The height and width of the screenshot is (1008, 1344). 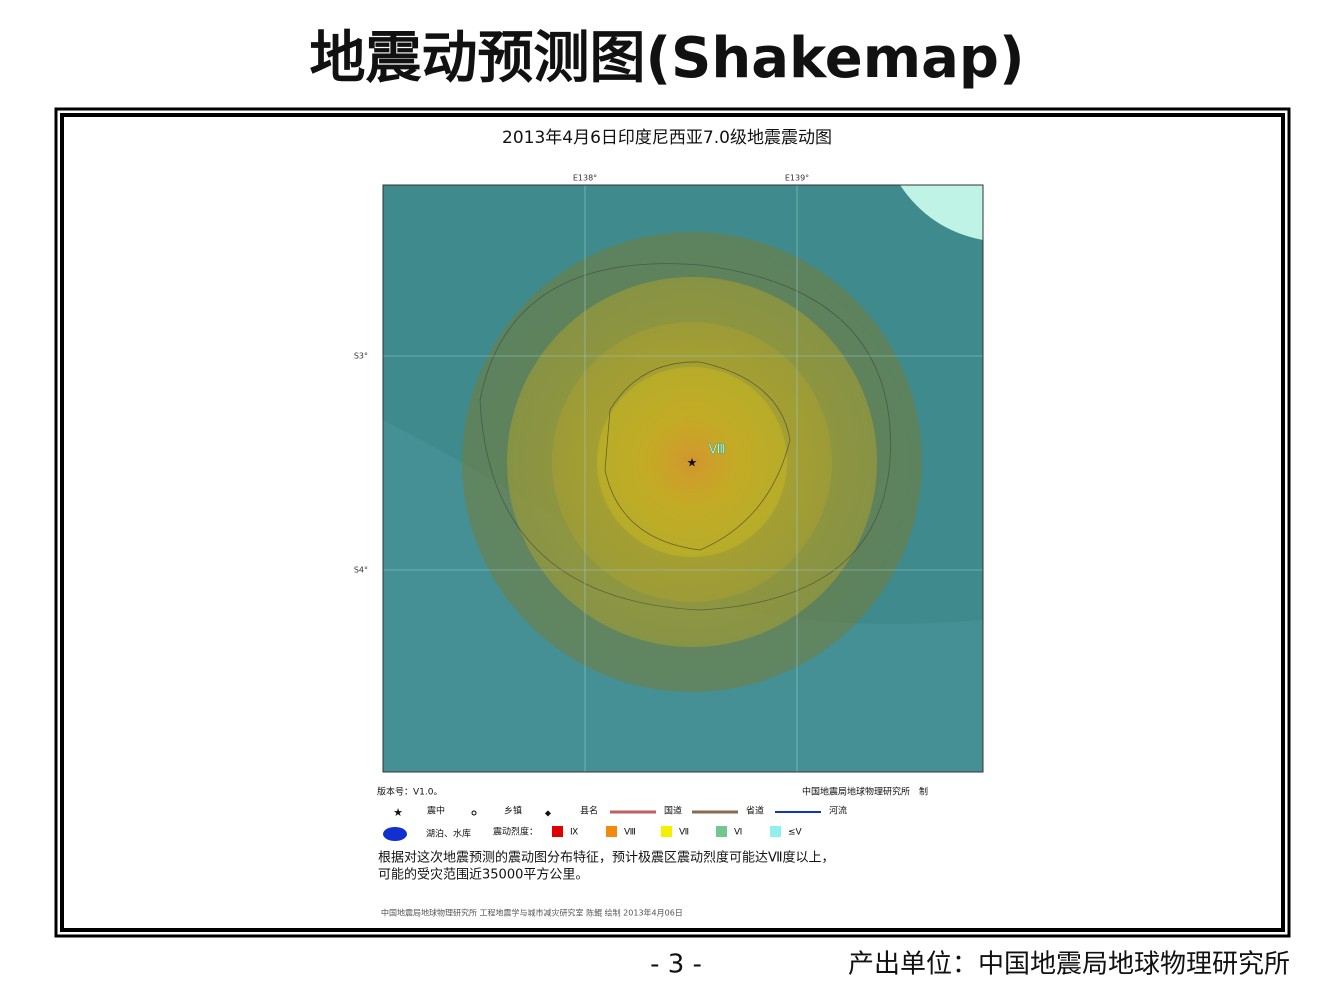 What do you see at coordinates (436, 811) in the screenshot?
I see `legend-label: 震中` at bounding box center [436, 811].